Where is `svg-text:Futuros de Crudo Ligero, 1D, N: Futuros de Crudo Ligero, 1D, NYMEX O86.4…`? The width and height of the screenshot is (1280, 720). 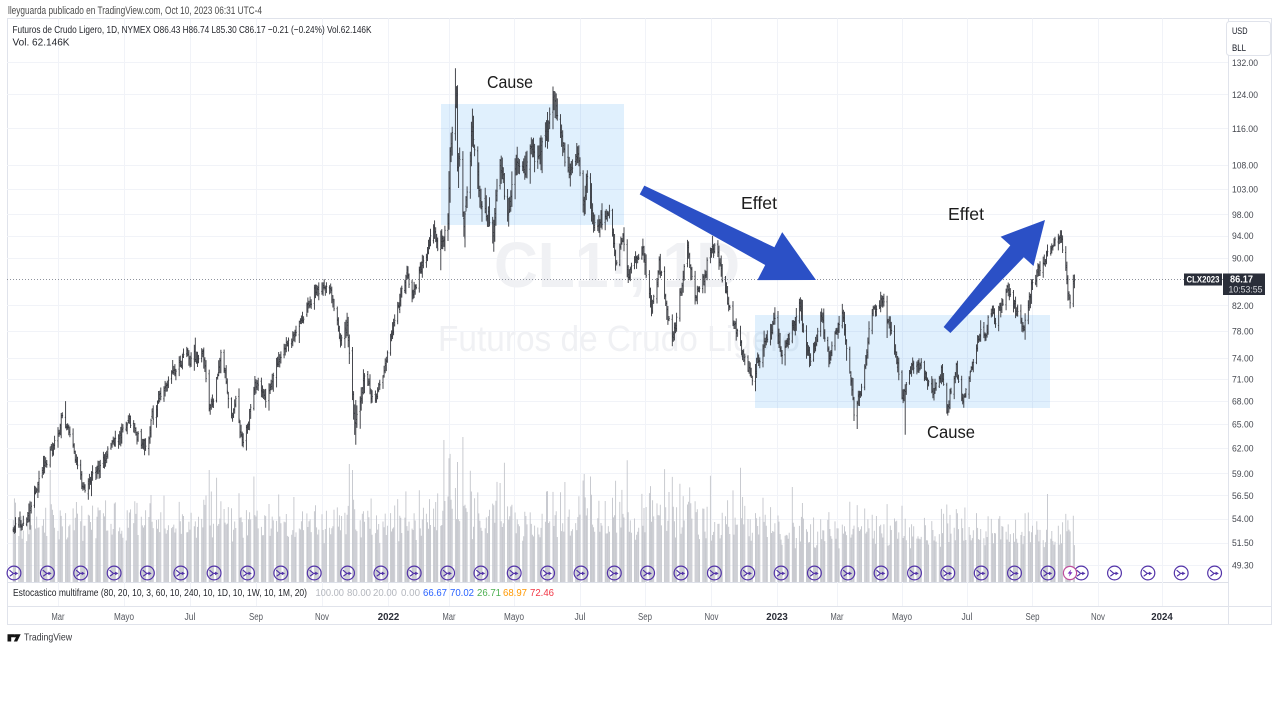 svg-text:Futuros de Crudo Ligero, 1D, N: Futuros de Crudo Ligero, 1D, NYMEX O86.4… is located at coordinates (192, 30).